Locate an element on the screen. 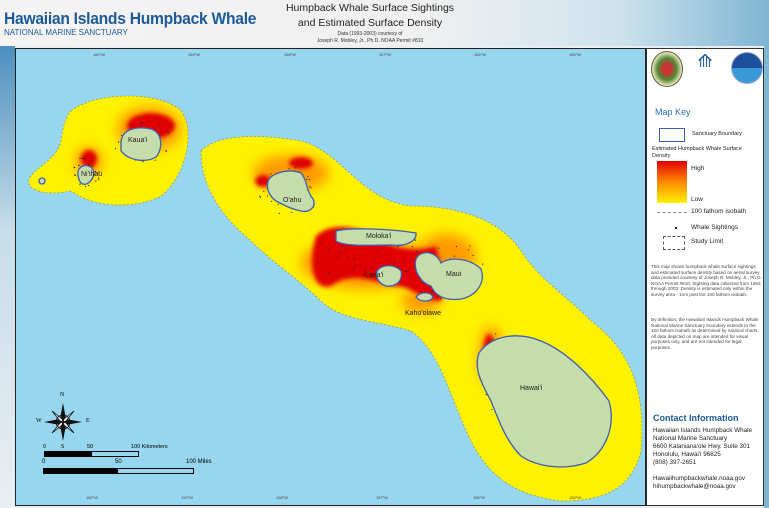  lon-tick-top: 156°W is located at coordinates (480, 54).